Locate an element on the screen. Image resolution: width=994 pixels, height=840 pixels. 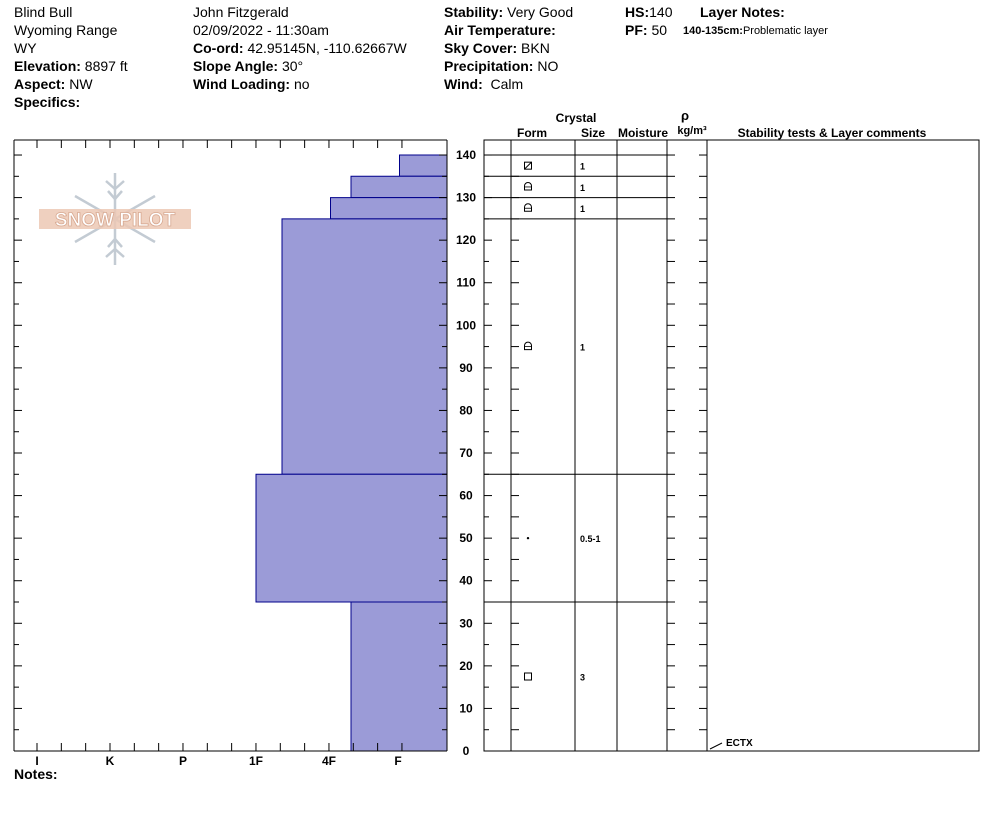
hardness-label: K is located at coordinates (110, 761).